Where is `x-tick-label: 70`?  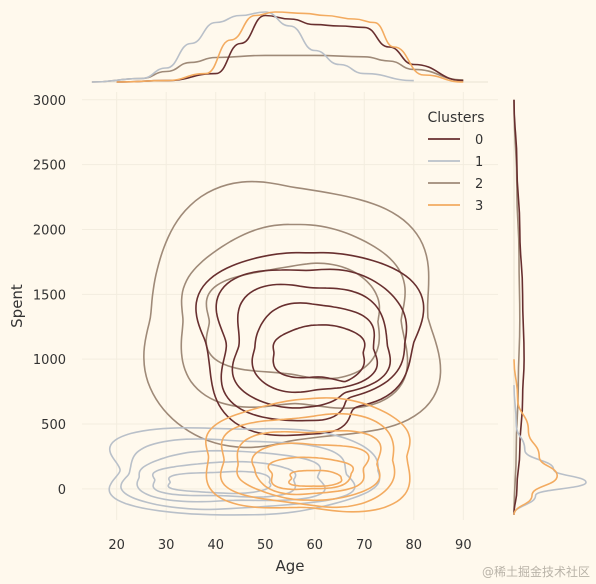
x-tick-label: 70 is located at coordinates (364, 545).